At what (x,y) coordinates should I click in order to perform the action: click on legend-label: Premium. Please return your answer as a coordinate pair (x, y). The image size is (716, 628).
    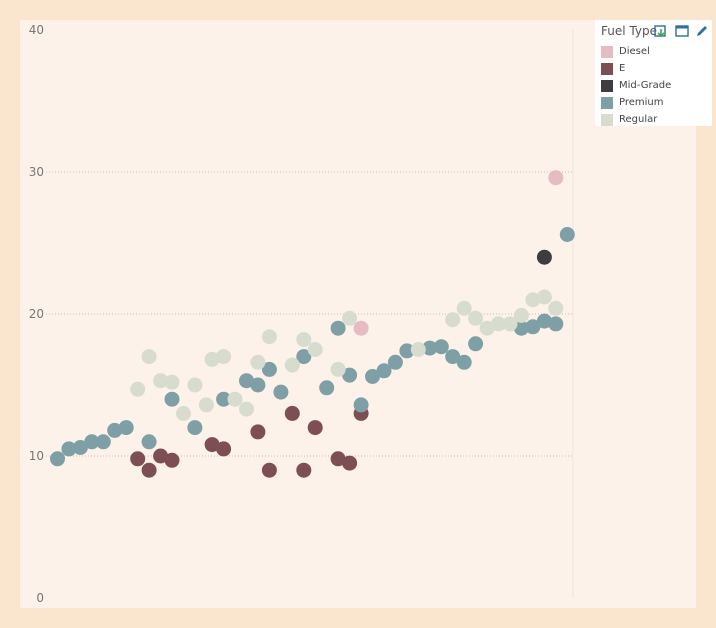
    Looking at the image, I should click on (641, 102).